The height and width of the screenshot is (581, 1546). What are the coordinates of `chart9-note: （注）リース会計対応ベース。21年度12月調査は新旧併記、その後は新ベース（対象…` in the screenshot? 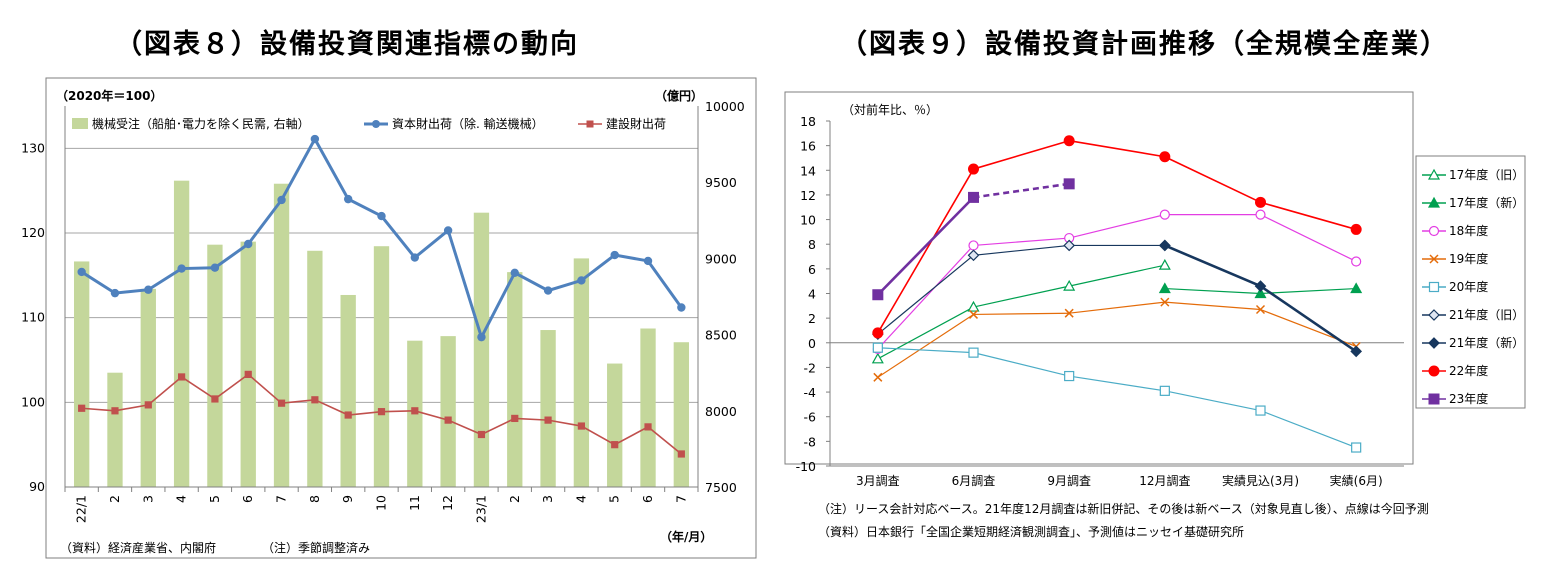 It's located at (1123, 508).